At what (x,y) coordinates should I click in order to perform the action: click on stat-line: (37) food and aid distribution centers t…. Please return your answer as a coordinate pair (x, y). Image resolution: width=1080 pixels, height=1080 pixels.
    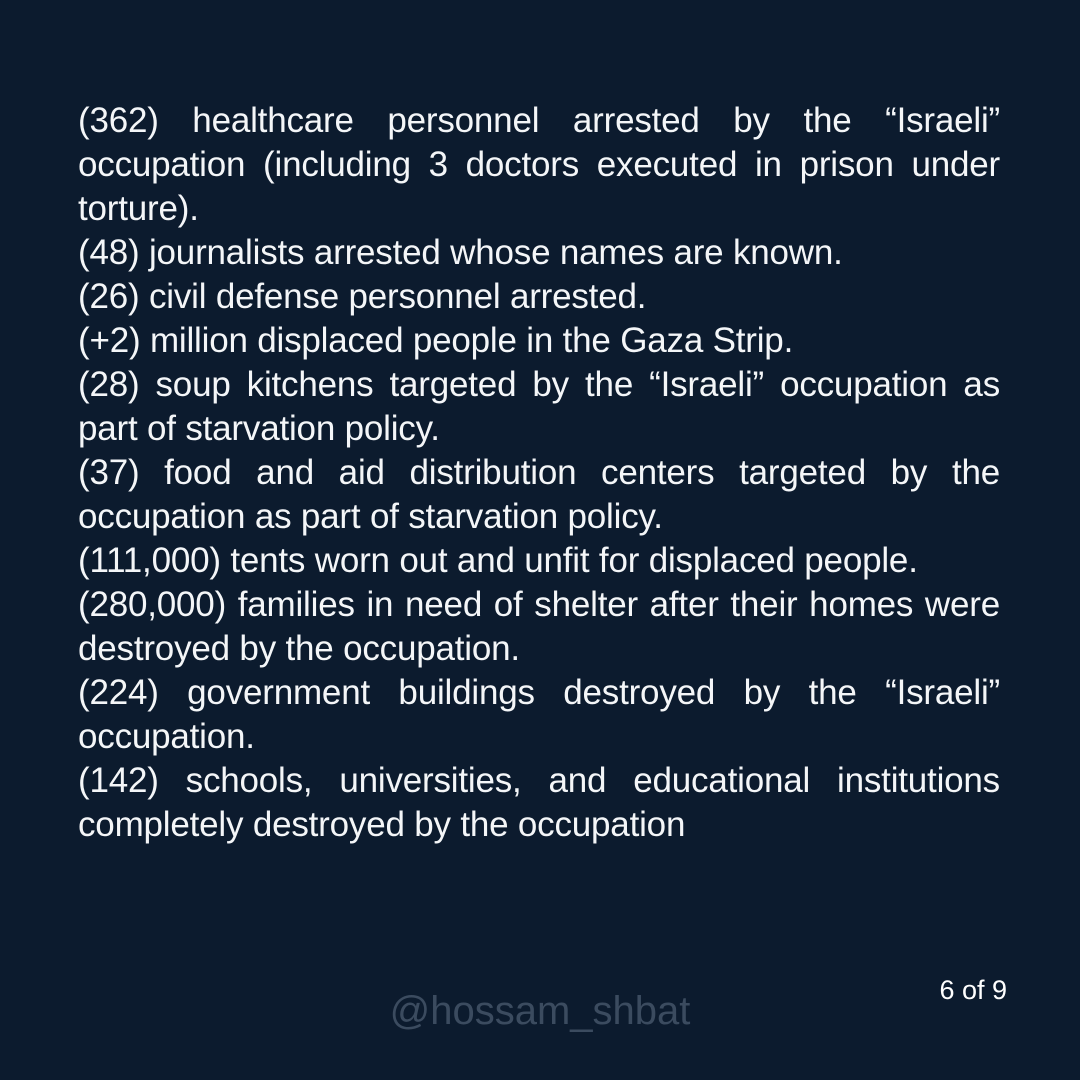
    Looking at the image, I should click on (539, 494).